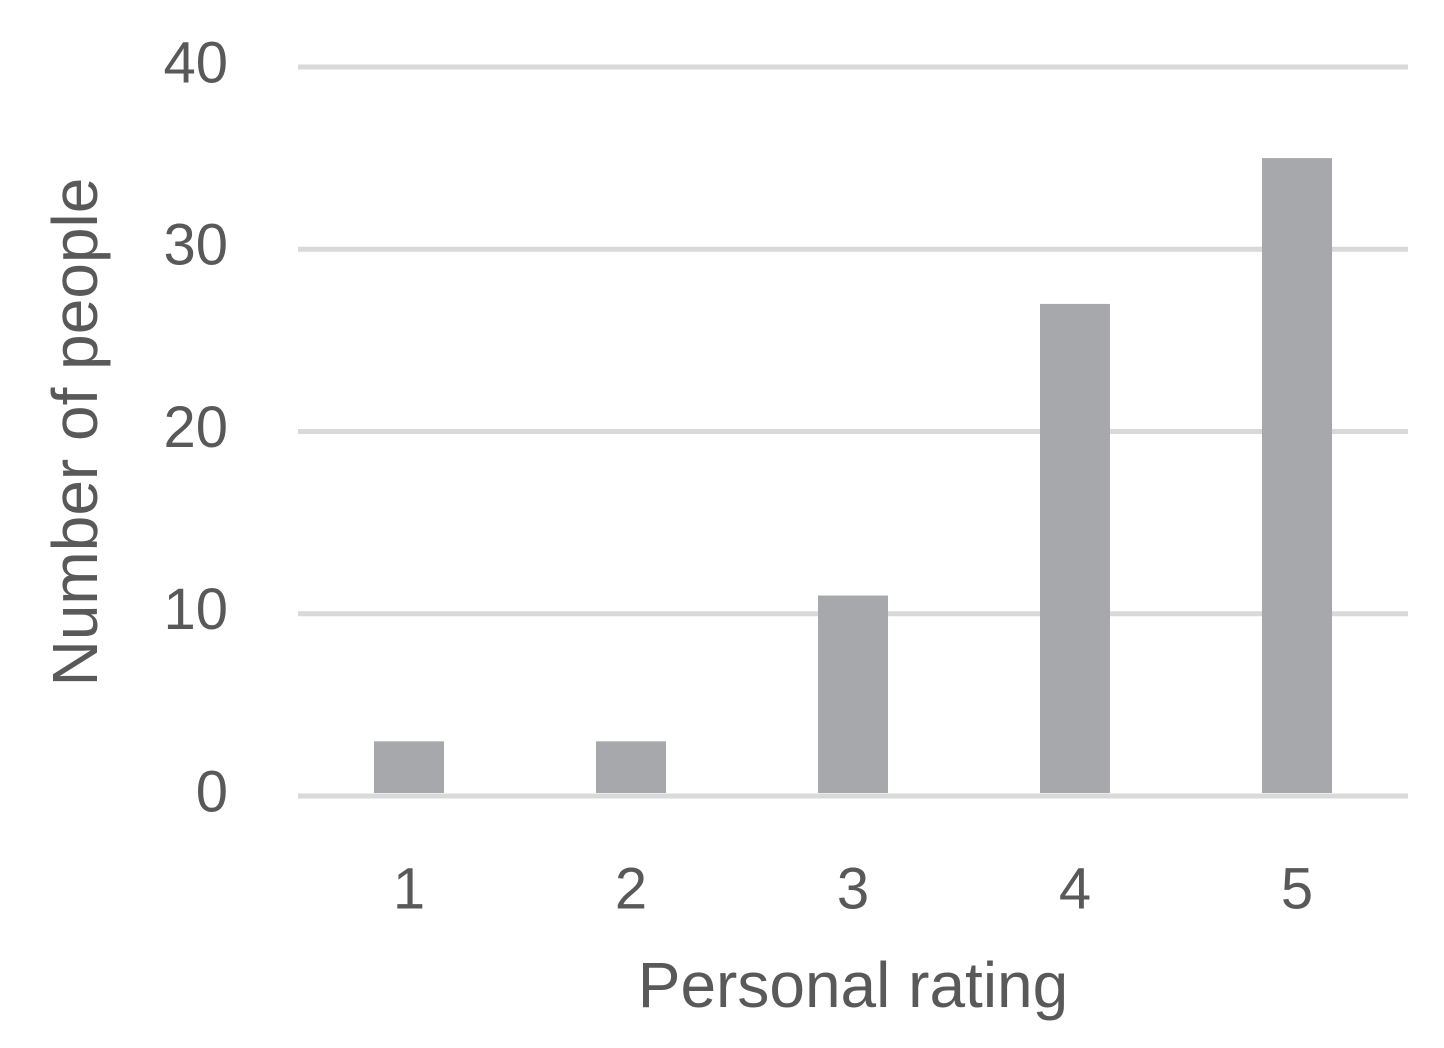 This screenshot has height=1048, width=1444. I want to click on y-tick-label: 30, so click(195, 245).